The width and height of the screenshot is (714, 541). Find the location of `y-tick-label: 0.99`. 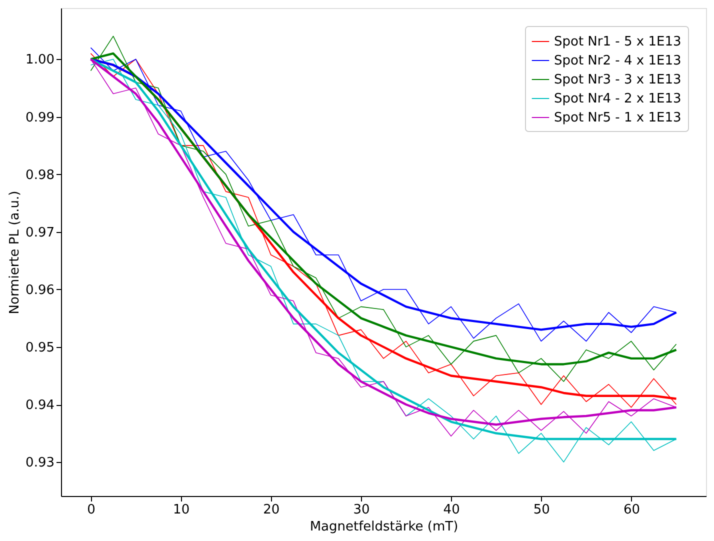

y-tick-label: 0.99 is located at coordinates (40, 118).